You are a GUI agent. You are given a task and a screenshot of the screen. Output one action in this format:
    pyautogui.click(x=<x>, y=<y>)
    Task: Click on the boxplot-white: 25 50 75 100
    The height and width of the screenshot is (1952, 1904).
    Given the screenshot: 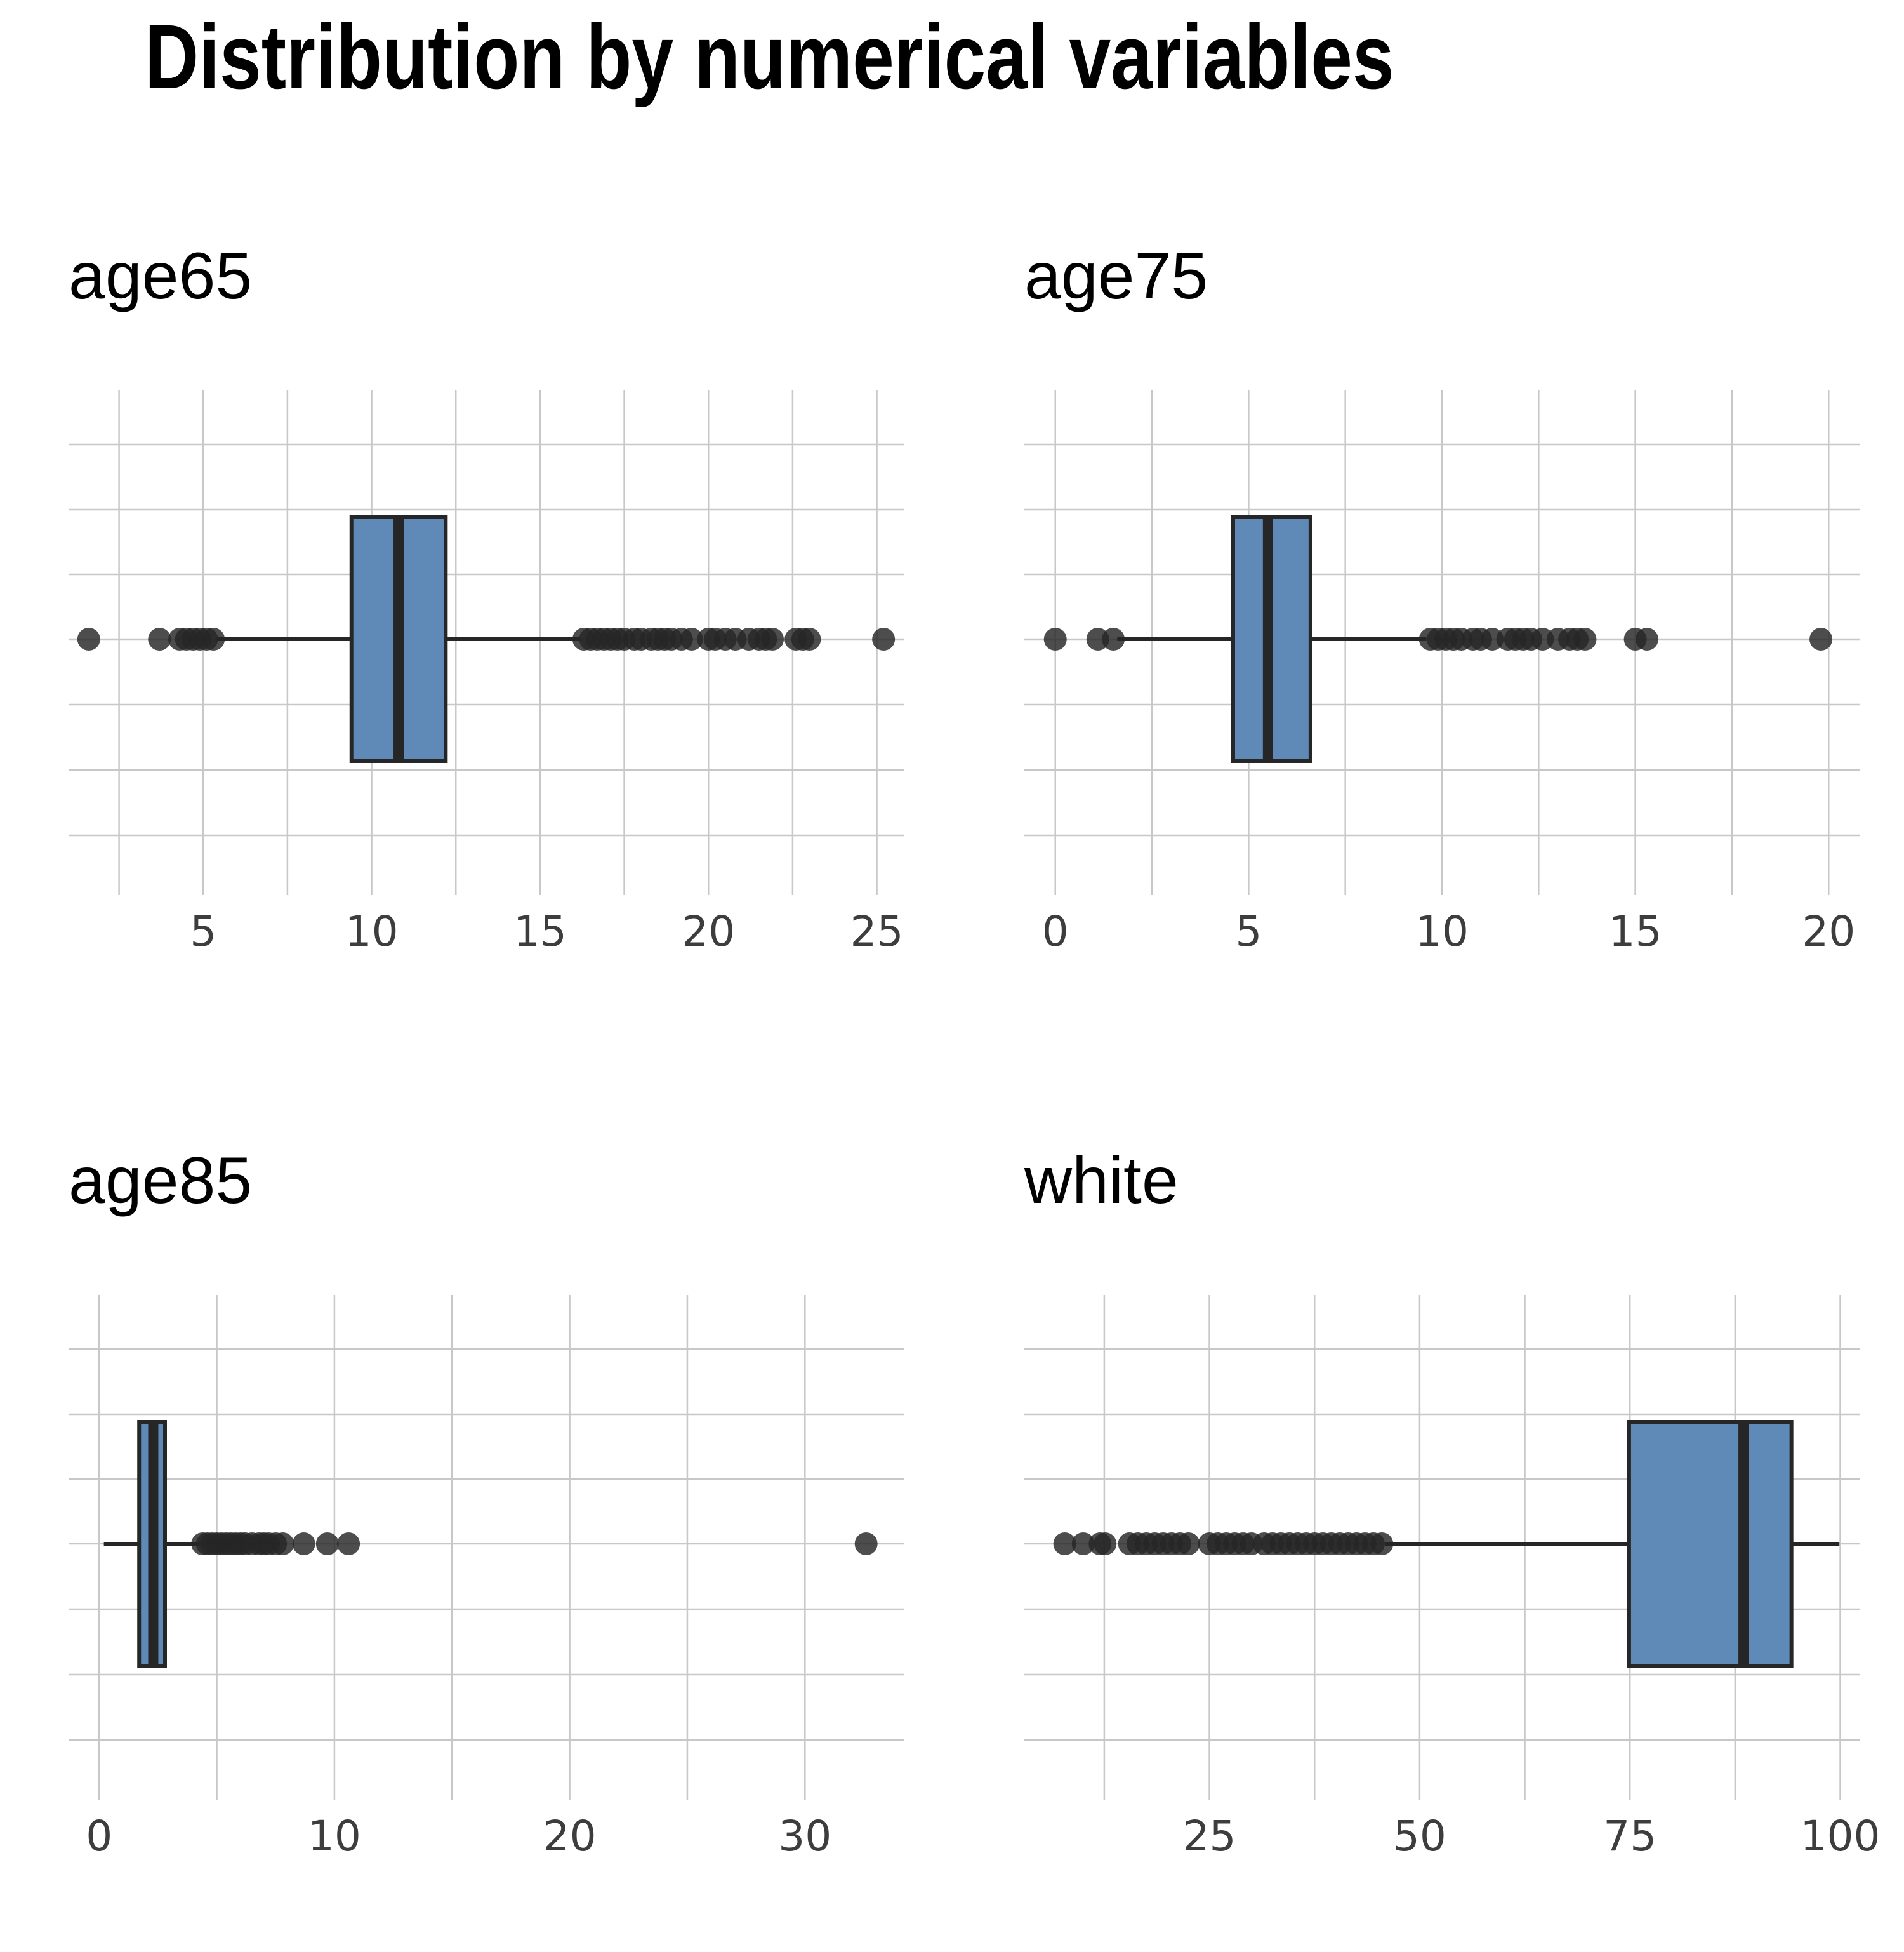 What is the action you would take?
    pyautogui.click(x=1453, y=1578)
    